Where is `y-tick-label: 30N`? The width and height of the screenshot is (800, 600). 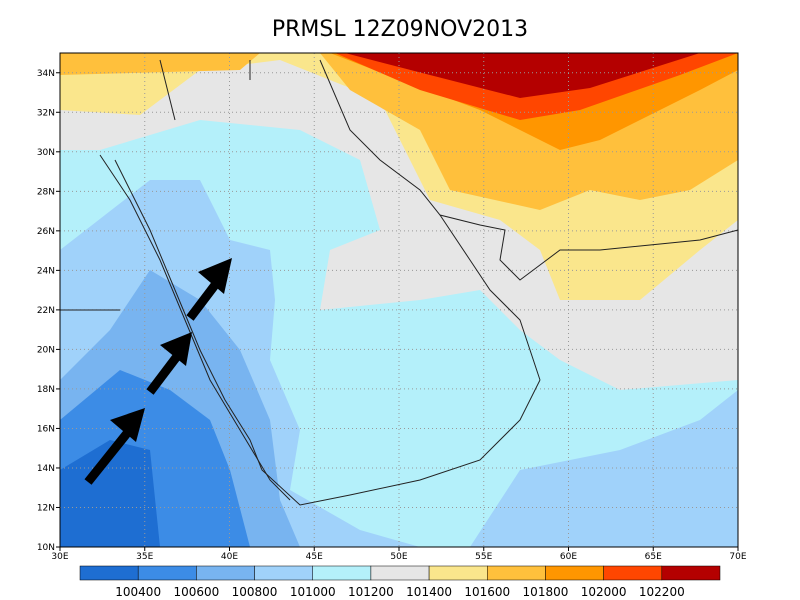
y-tick-label: 30N is located at coordinates (46, 153).